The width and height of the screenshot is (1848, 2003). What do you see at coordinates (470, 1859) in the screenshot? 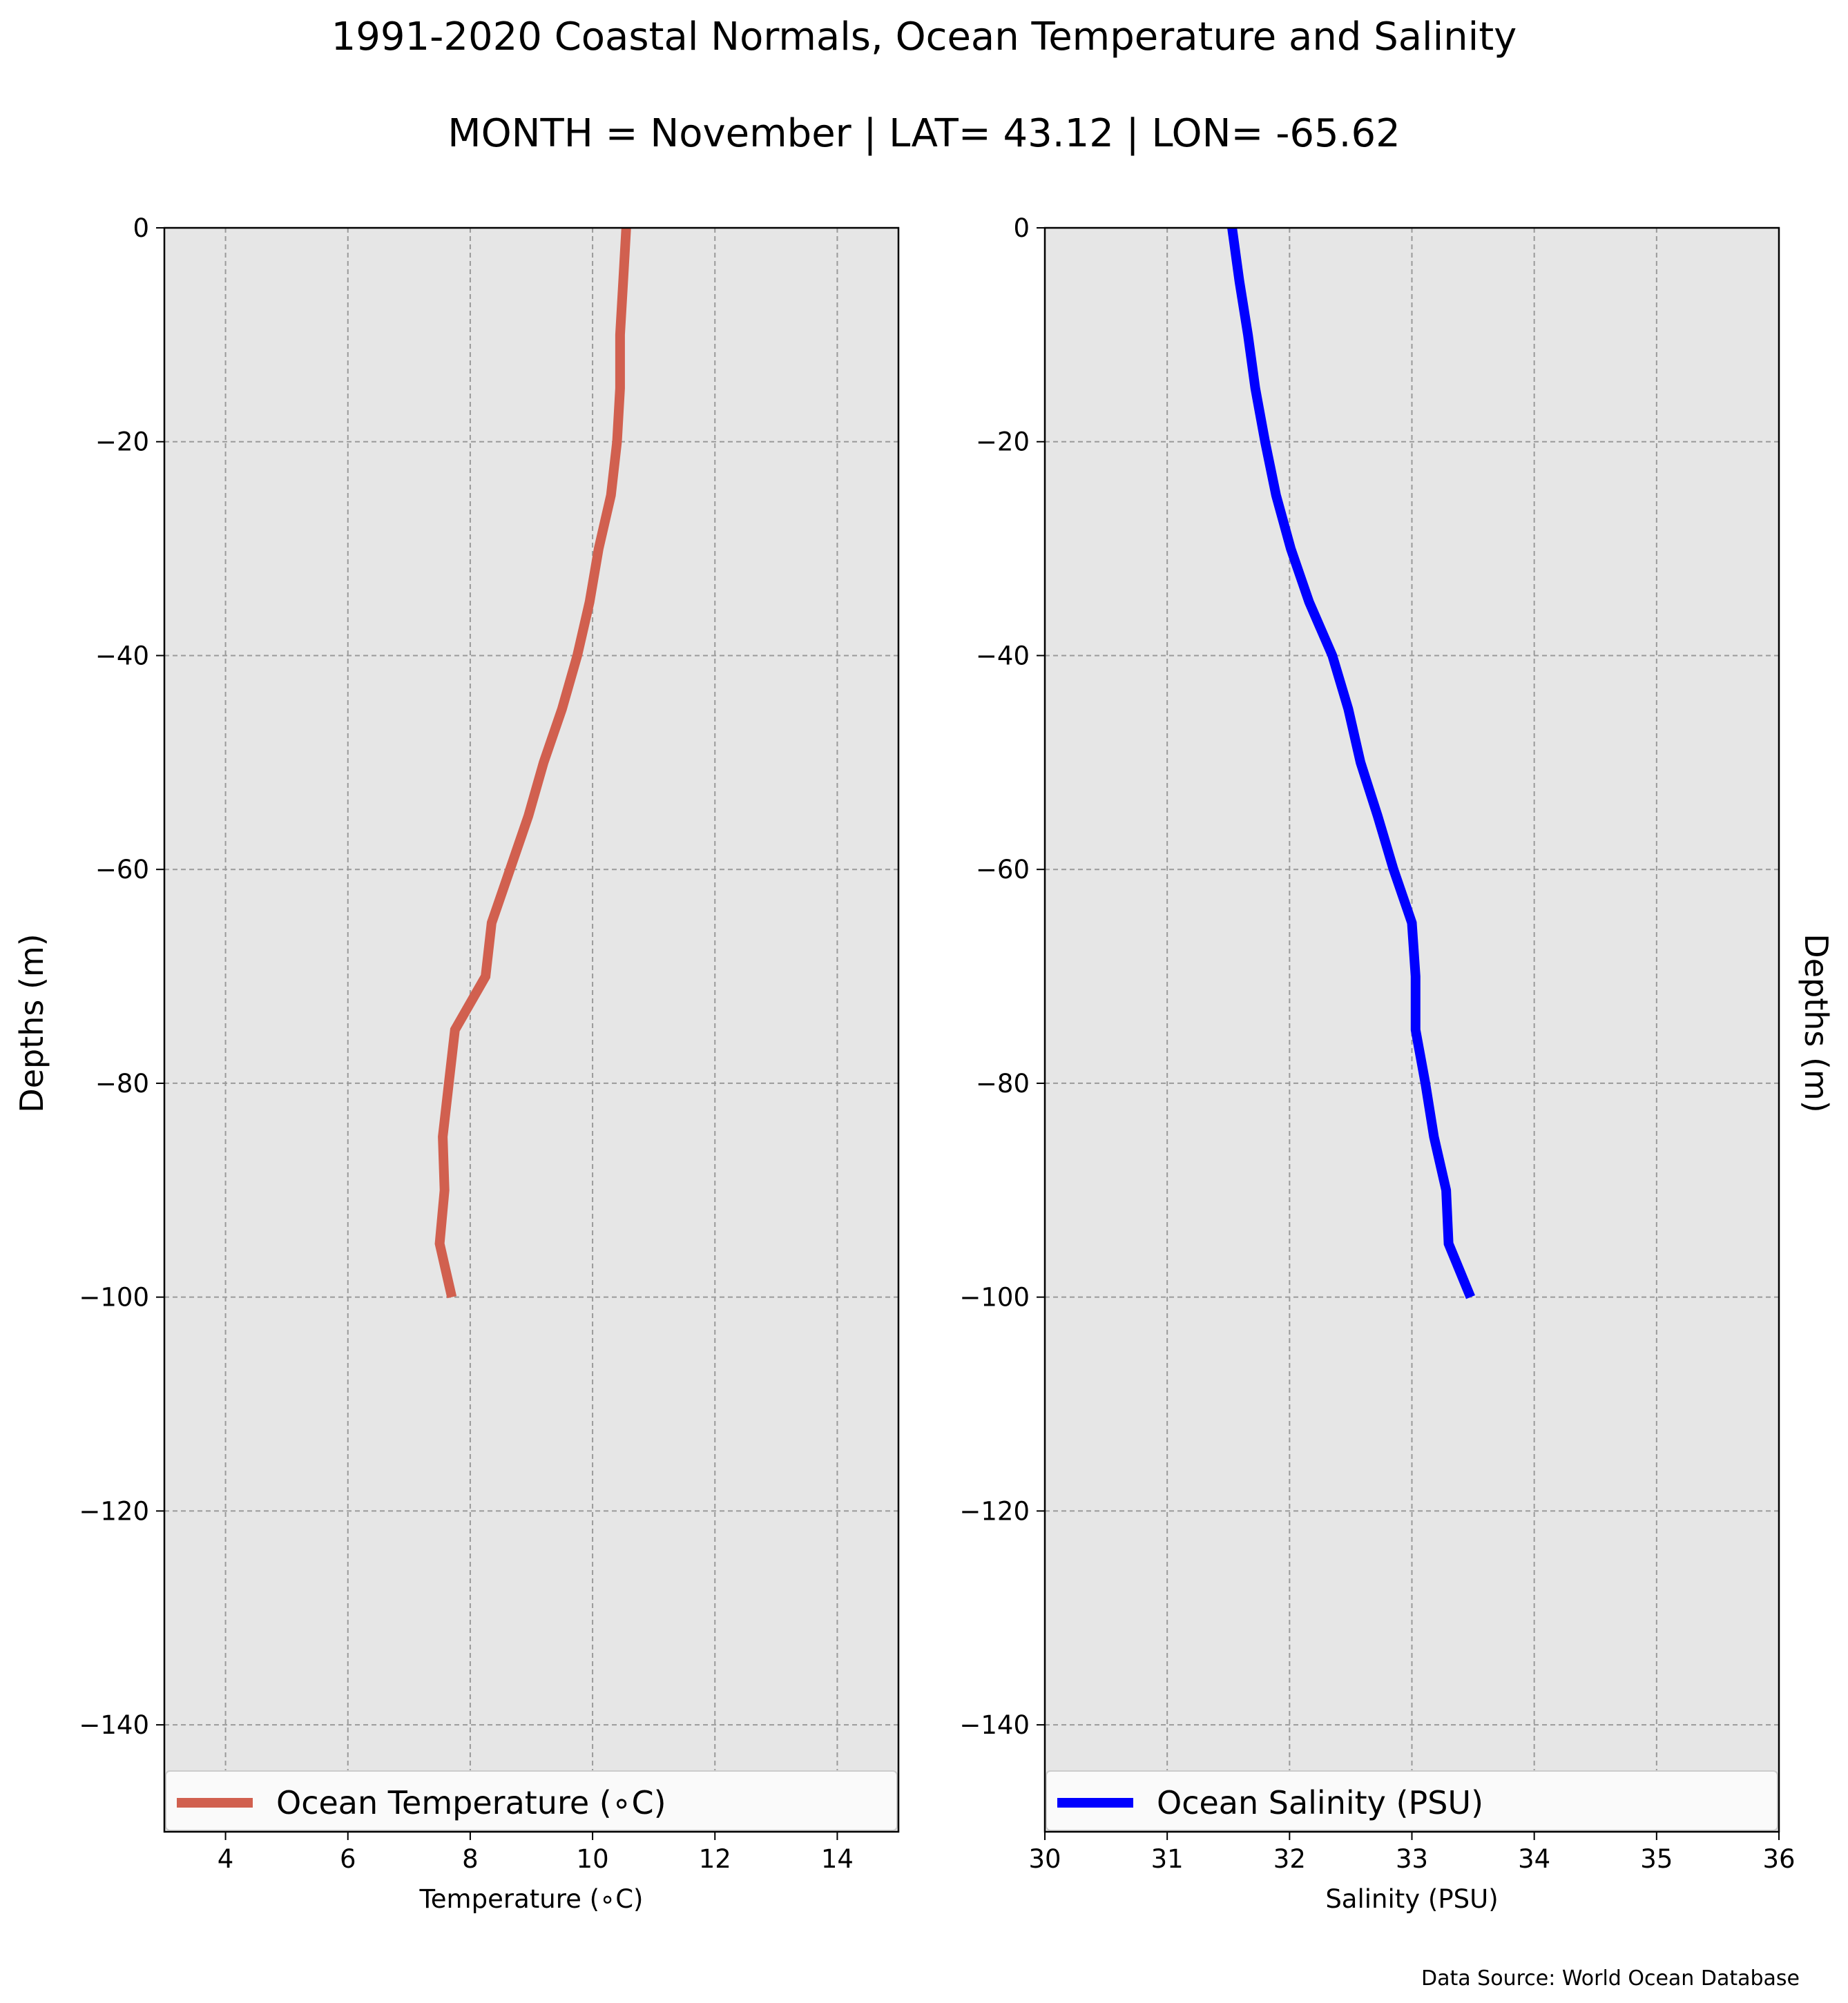
I see `temp-x-tick-label: 8` at bounding box center [470, 1859].